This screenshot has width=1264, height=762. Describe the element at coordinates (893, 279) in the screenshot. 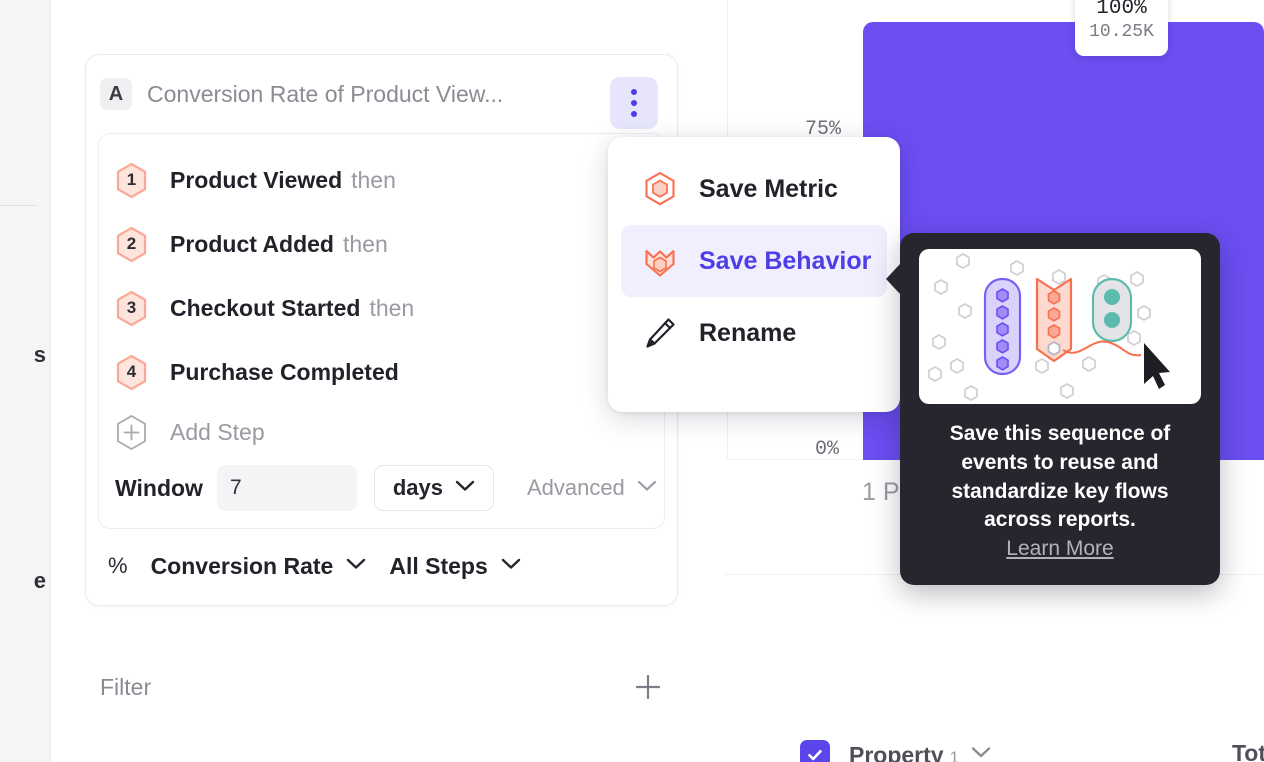

I see `tooltip-arrow` at that location.